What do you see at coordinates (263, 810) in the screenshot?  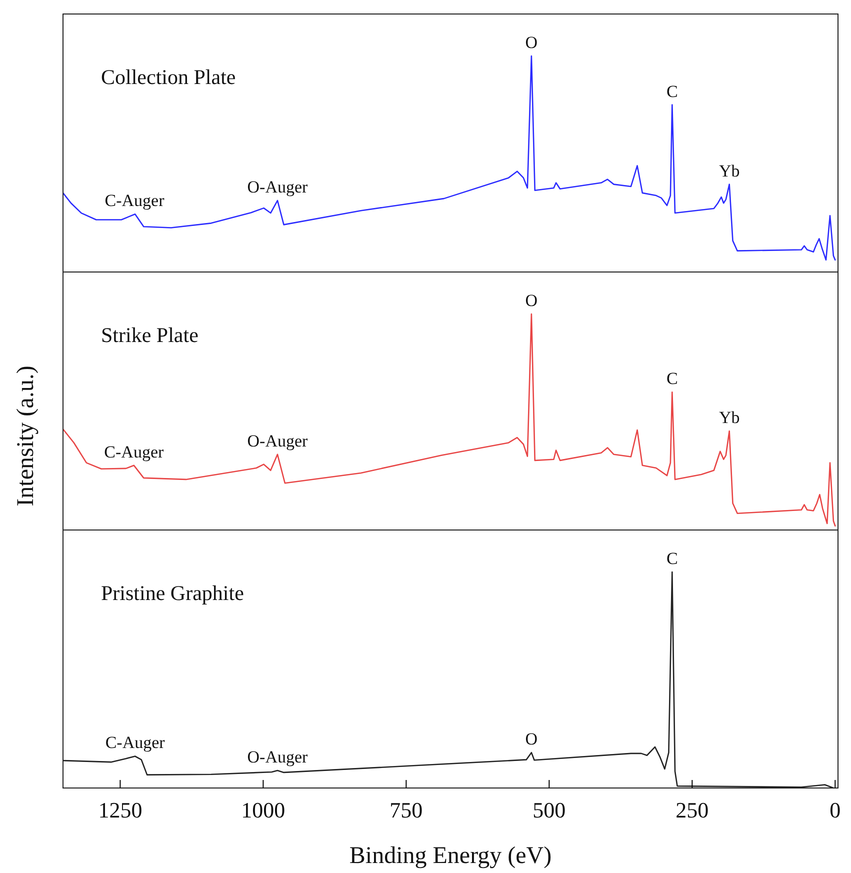 I see `x-tick-label: 1000` at bounding box center [263, 810].